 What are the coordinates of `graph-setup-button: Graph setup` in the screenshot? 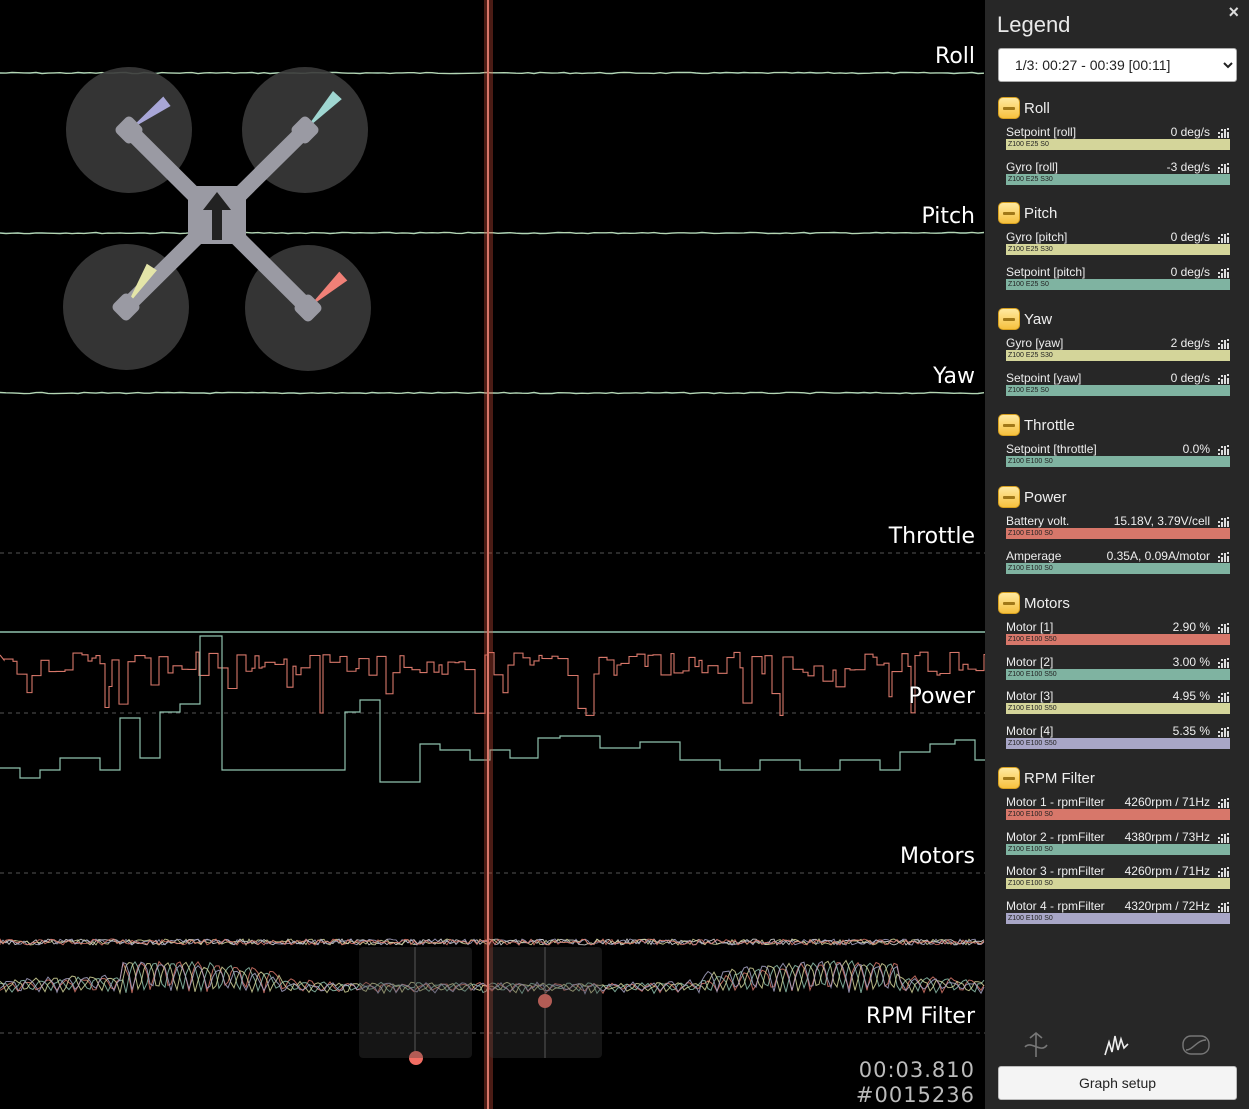 It's located at (1117, 1083).